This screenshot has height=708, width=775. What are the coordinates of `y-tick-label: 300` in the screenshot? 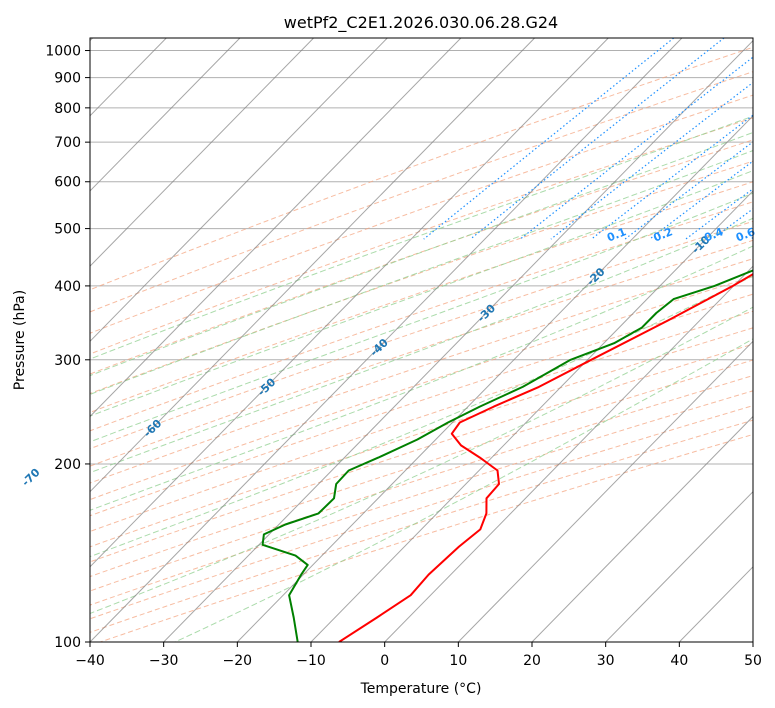 It's located at (67, 361).